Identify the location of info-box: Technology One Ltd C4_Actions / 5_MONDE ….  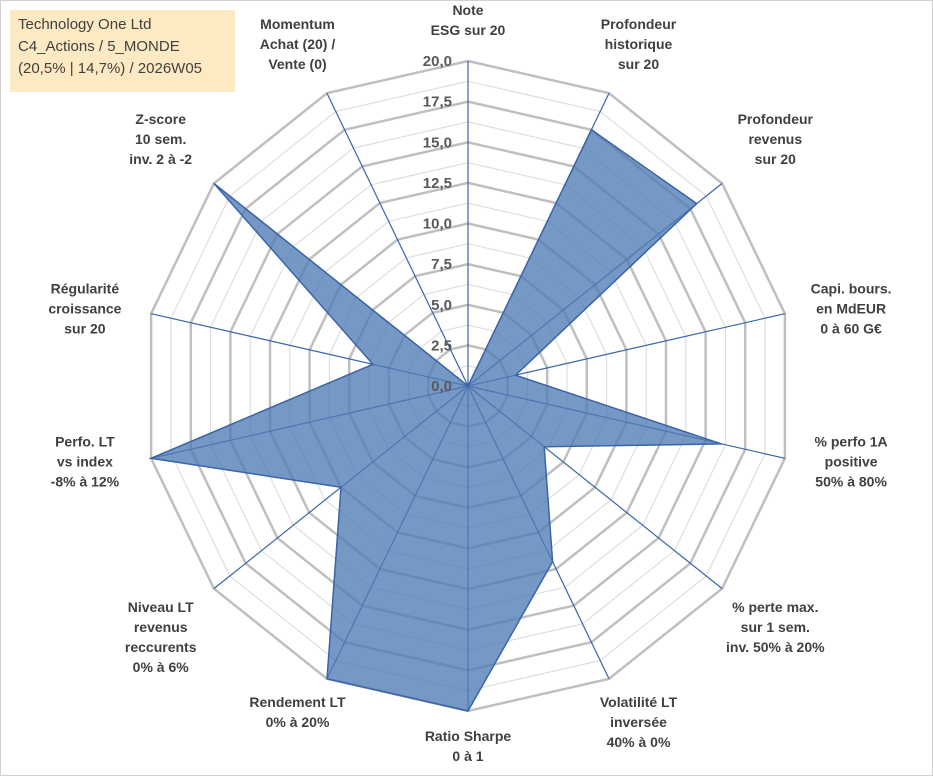
(122, 51).